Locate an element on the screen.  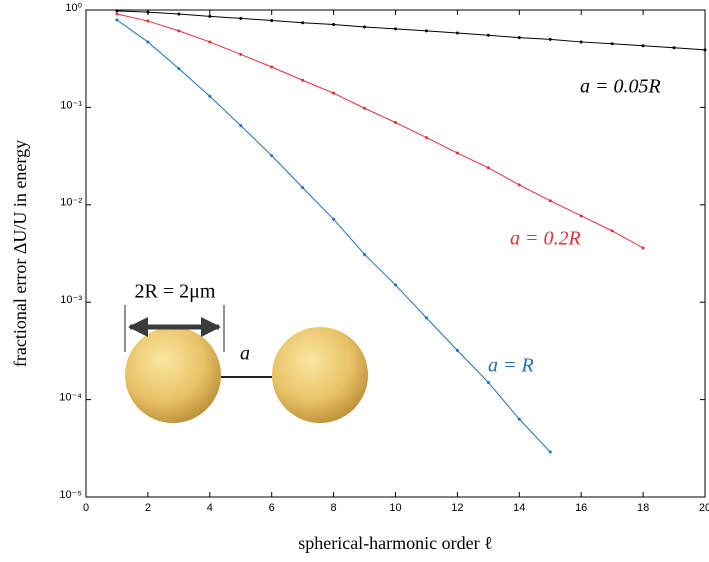
x-tick-label: 10 is located at coordinates (395, 508).